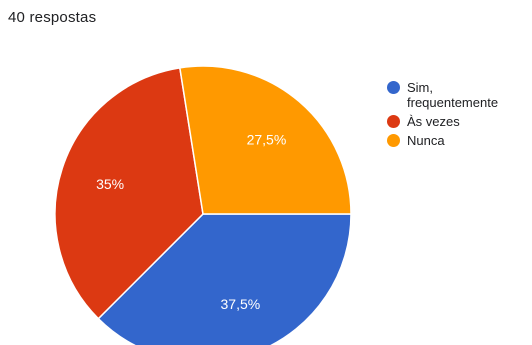 This screenshot has width=532, height=345. Describe the element at coordinates (52, 17) in the screenshot. I see `response-count: 40 respostas` at that location.